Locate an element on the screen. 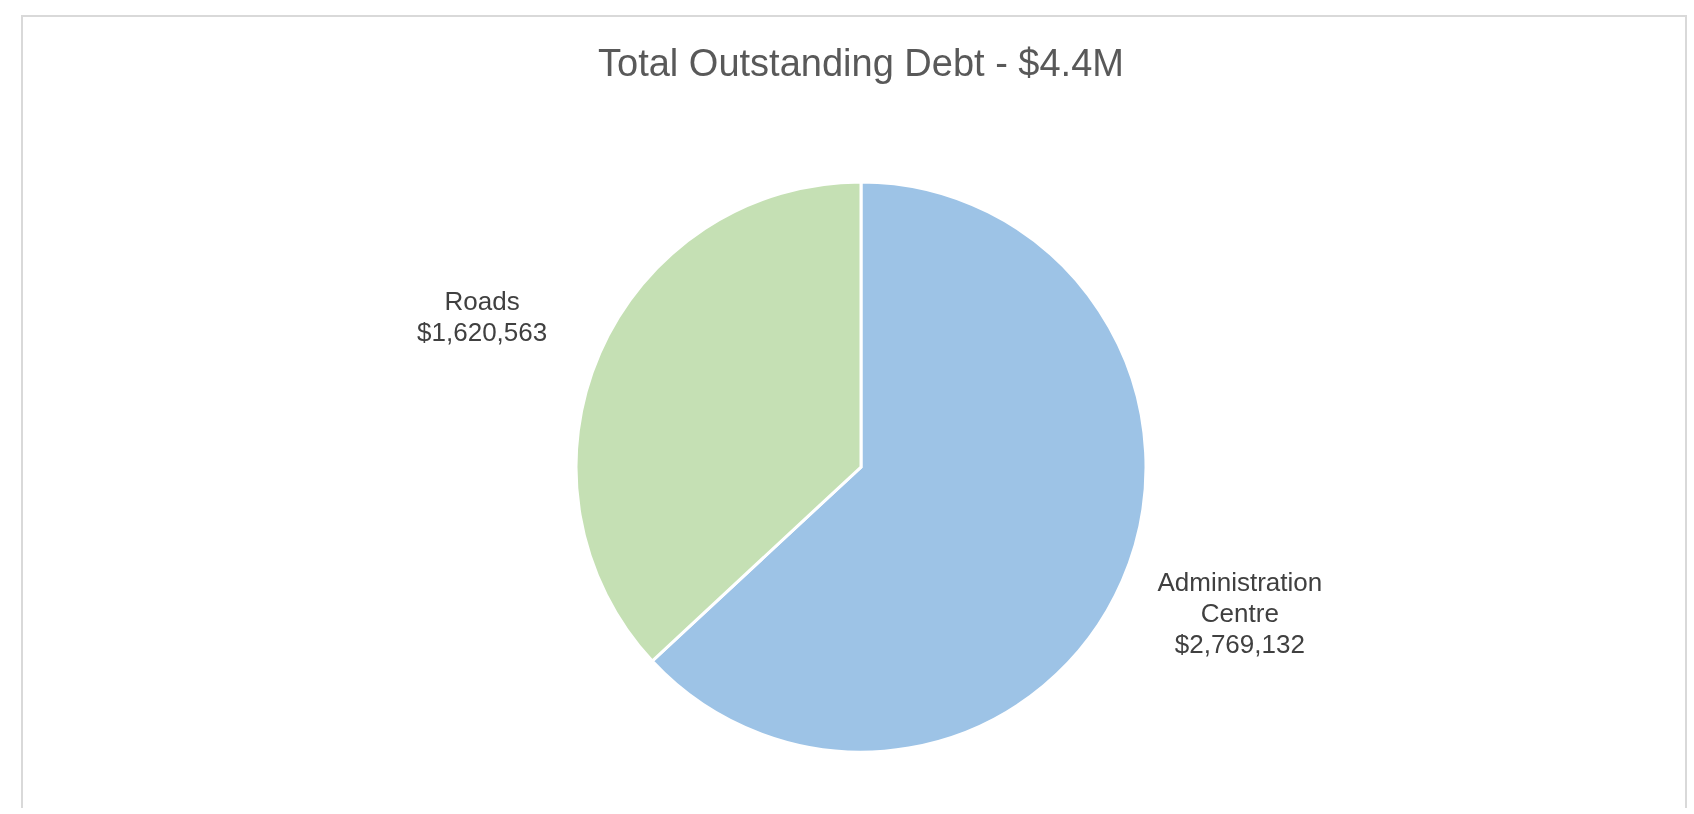 The image size is (1694, 814). chart-title: Total Outstanding Debt - $4.4M is located at coordinates (861, 63).